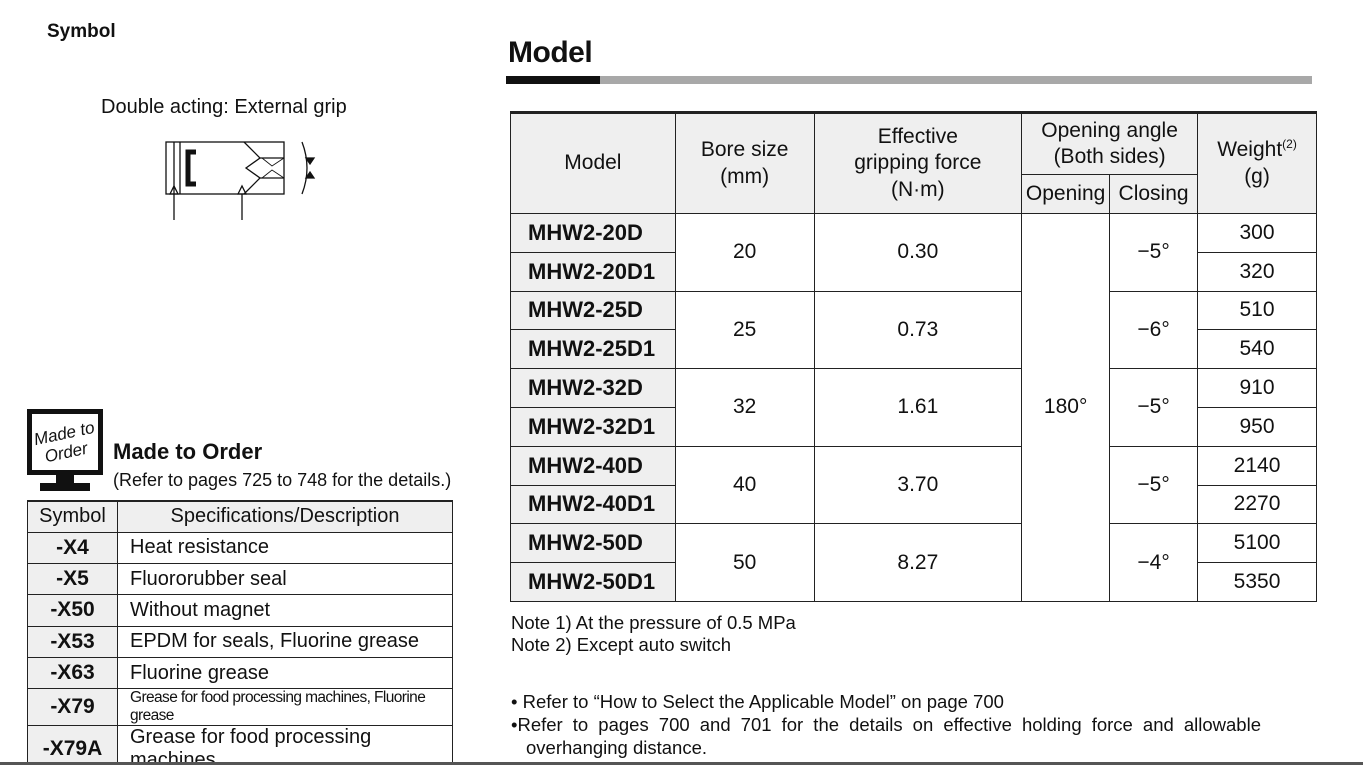 Image resolution: width=1363 pixels, height=765 pixels. I want to click on header-opening: Opening, so click(1066, 194).